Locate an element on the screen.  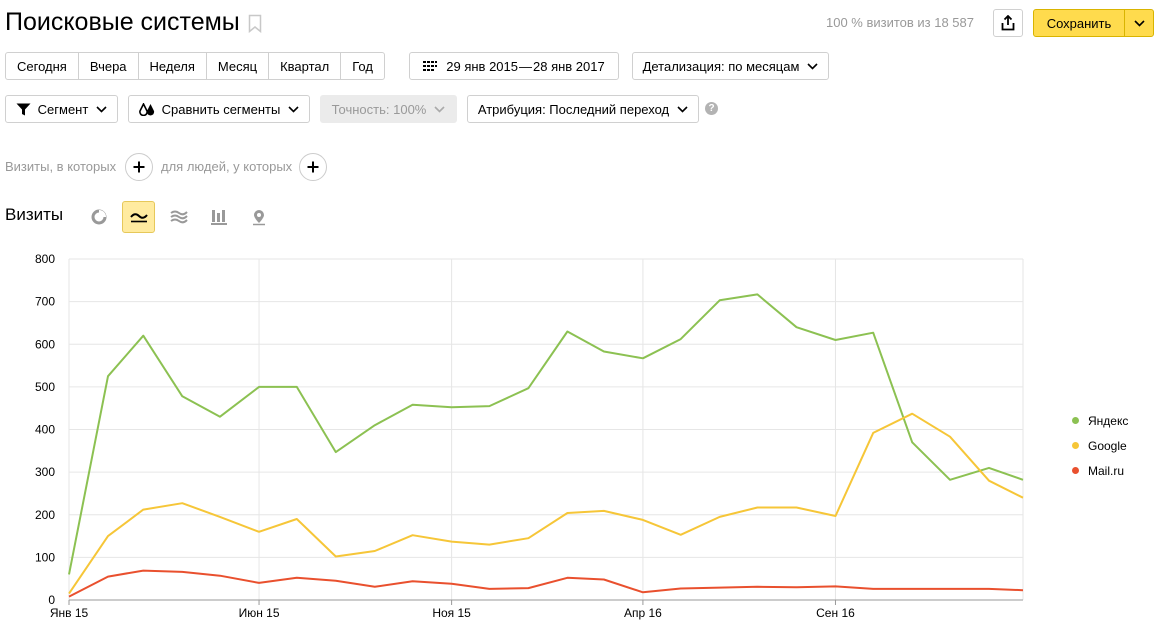
period-yesterday: Вчера is located at coordinates (107, 66).